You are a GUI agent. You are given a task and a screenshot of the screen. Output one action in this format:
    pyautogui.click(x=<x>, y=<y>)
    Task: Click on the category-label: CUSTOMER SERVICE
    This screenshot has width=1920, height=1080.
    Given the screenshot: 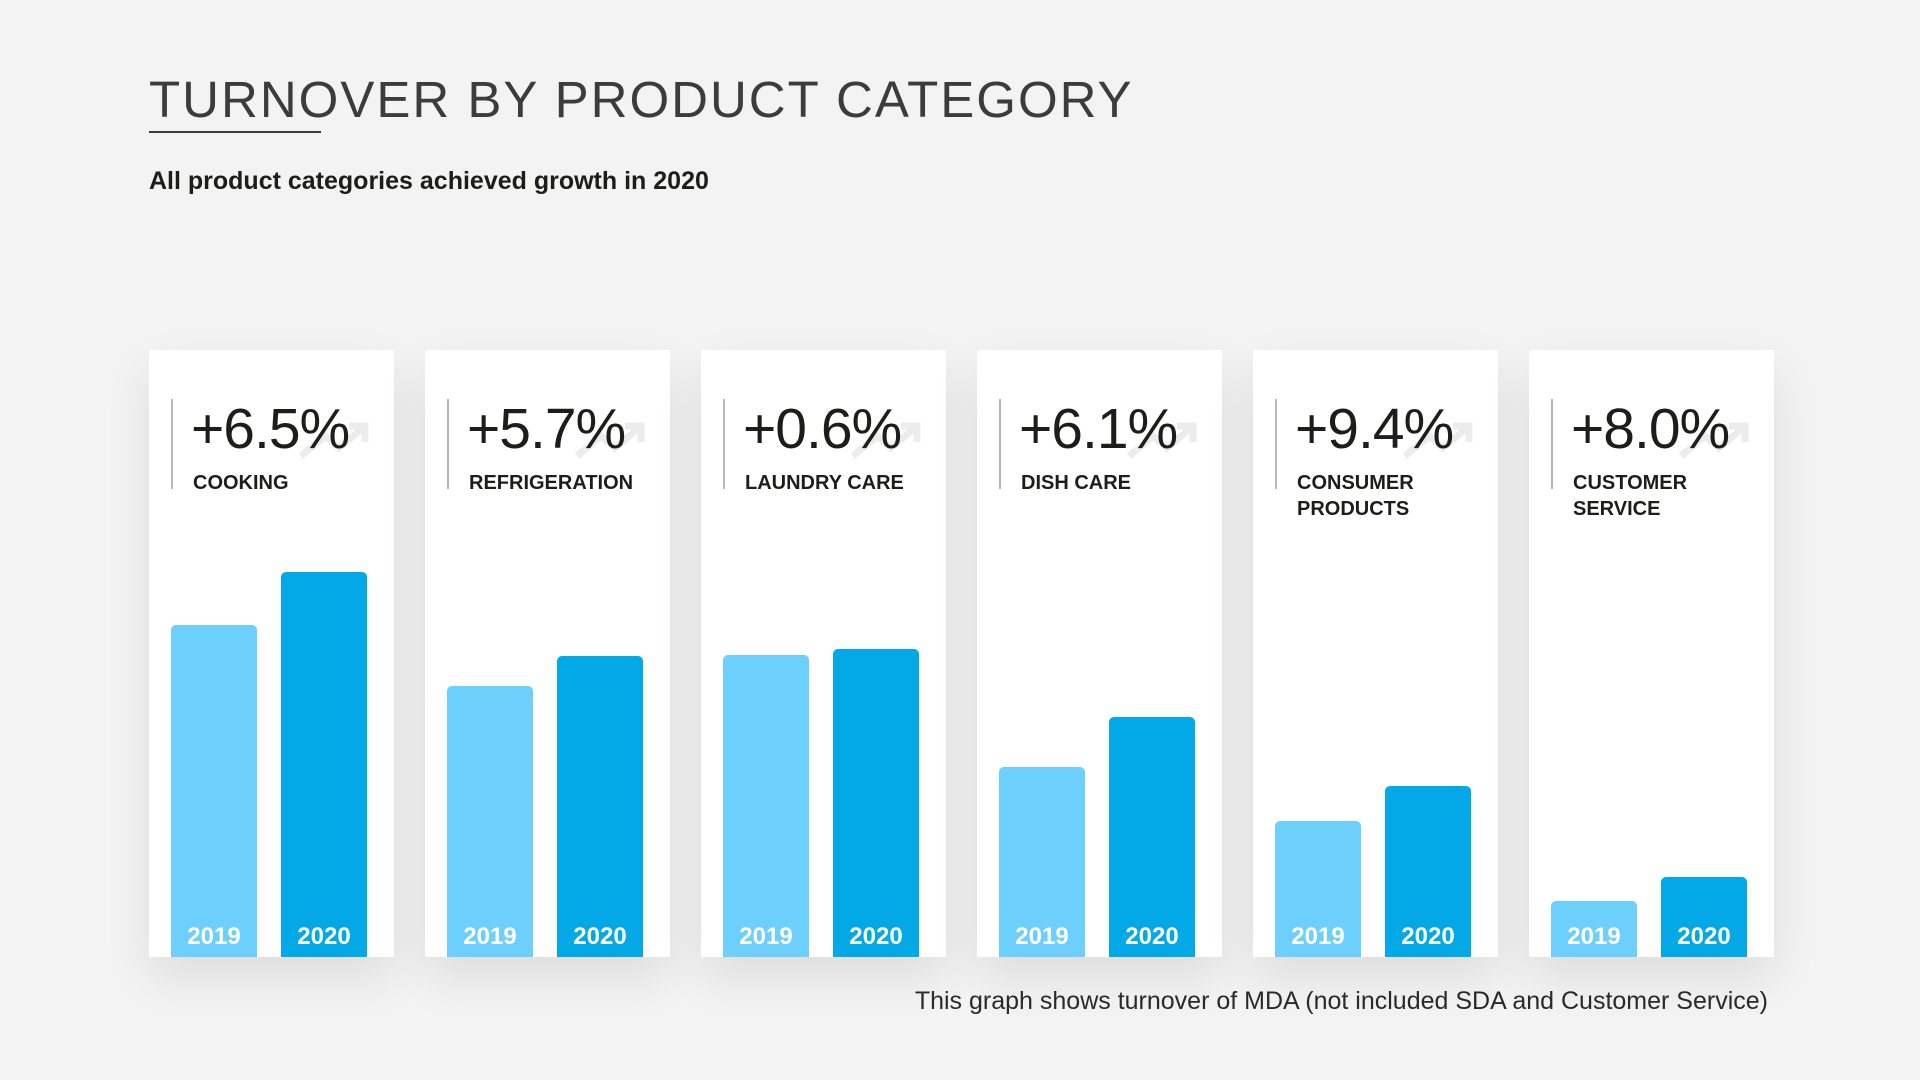 What is the action you would take?
    pyautogui.click(x=1630, y=496)
    